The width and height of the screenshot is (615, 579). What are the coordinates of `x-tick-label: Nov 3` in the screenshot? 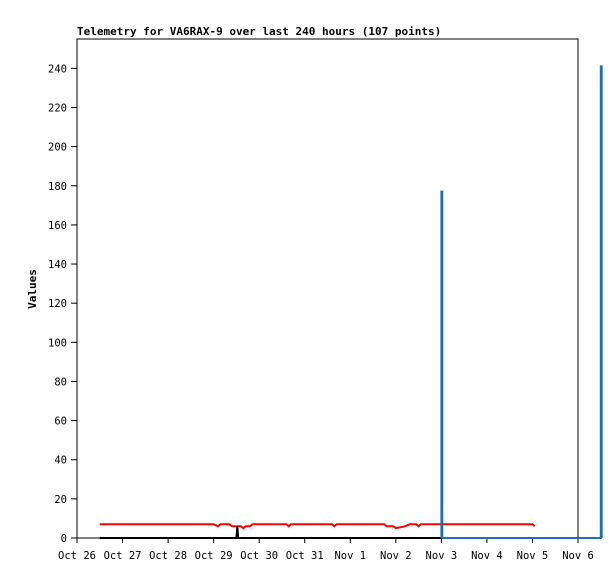 It's located at (442, 556).